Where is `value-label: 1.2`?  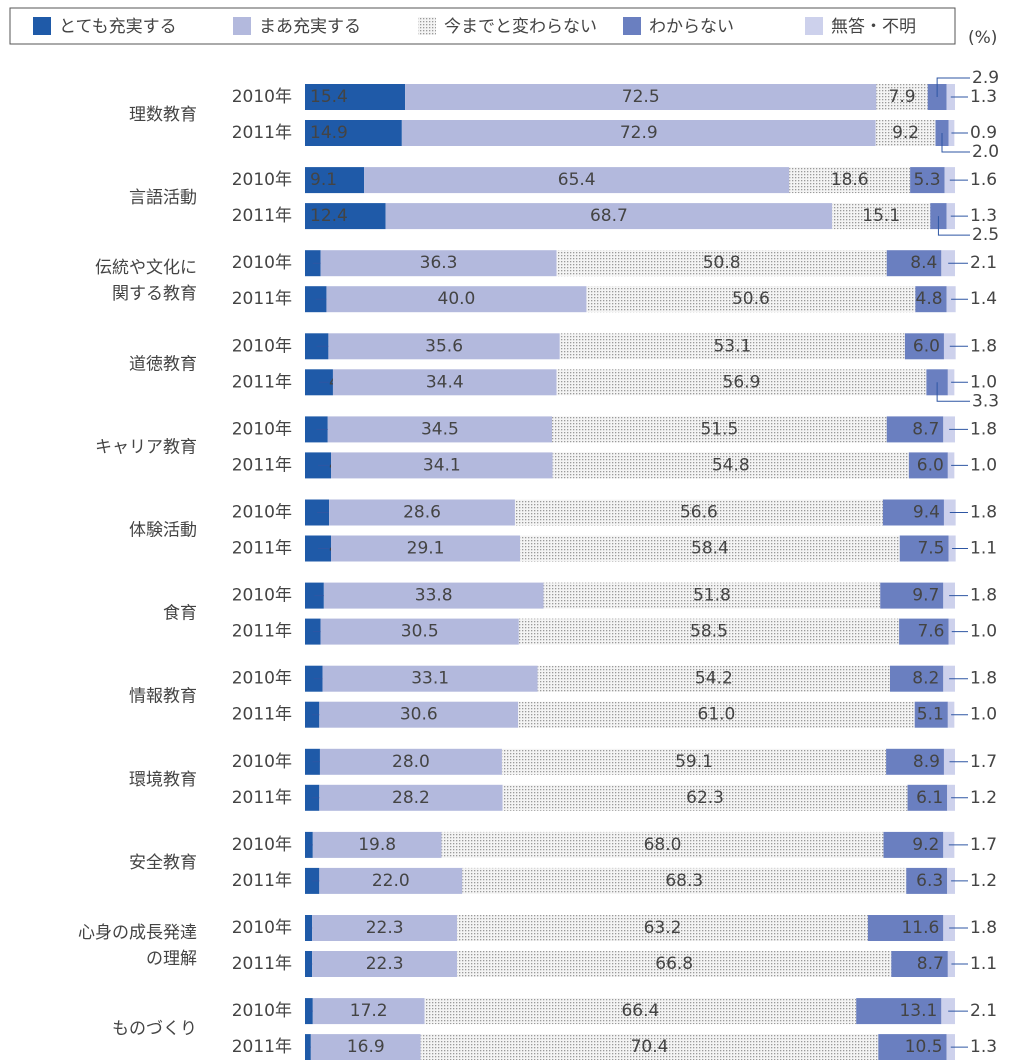
value-label: 1.2 is located at coordinates (983, 798).